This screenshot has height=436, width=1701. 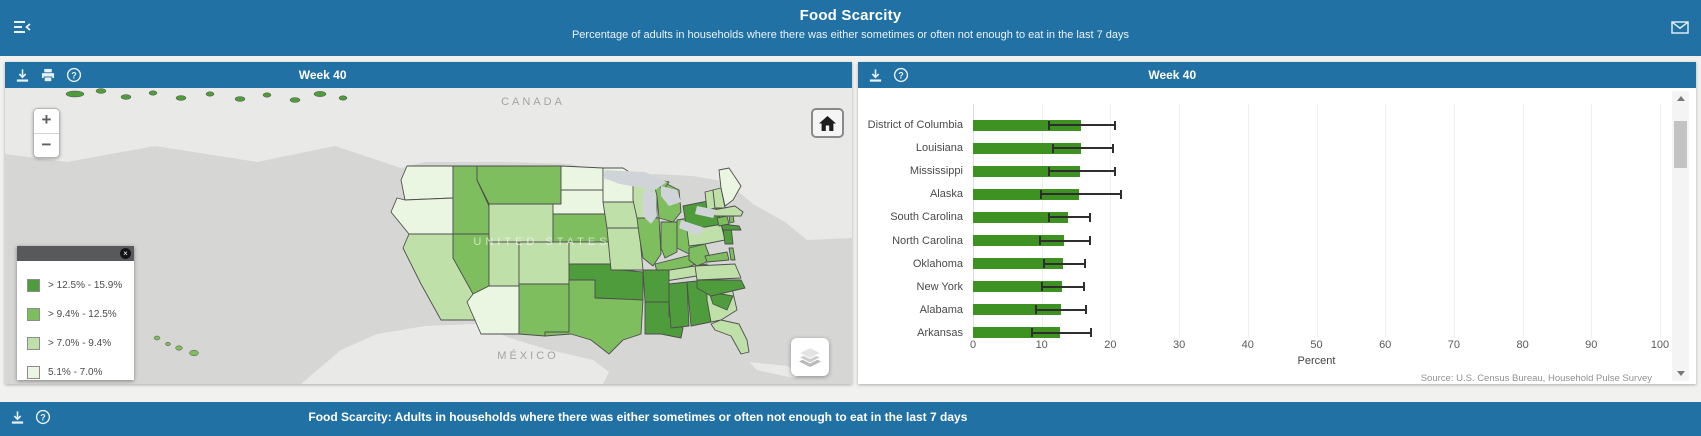 What do you see at coordinates (176, 346) in the screenshot?
I see `state-HI-islands` at bounding box center [176, 346].